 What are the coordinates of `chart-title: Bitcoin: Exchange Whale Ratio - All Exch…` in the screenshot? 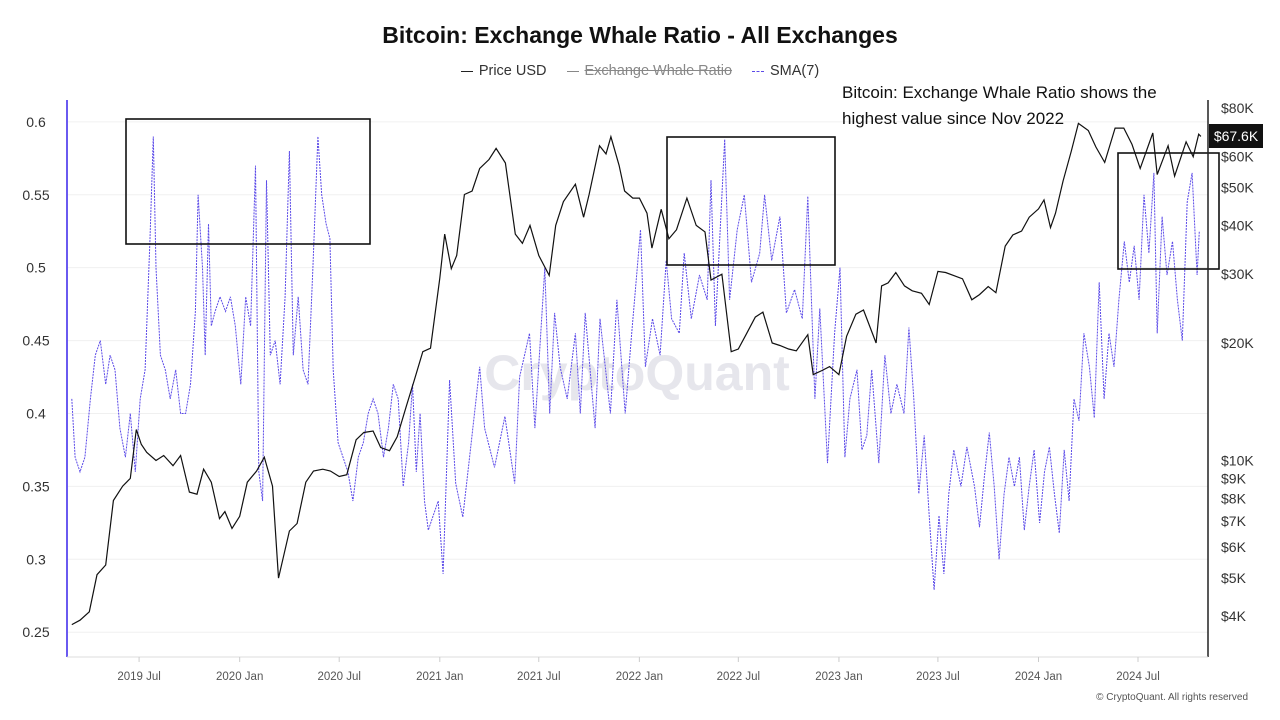 It's located at (640, 35).